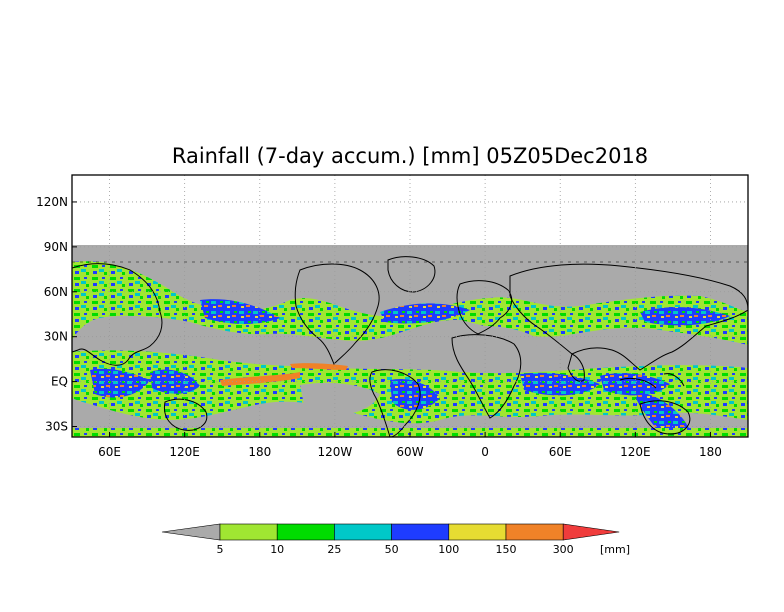 This screenshot has height=612, width=784. Describe the element at coordinates (277, 549) in the screenshot. I see `colorbar-label: 10` at that location.